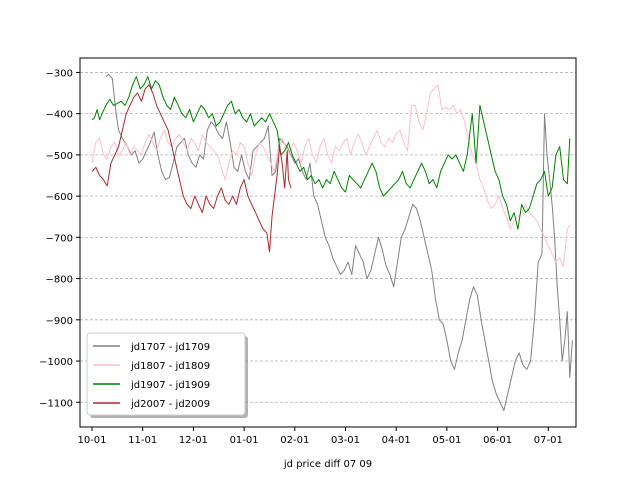  Describe the element at coordinates (56, 403) in the screenshot. I see `y-tick-label: −1100` at that location.